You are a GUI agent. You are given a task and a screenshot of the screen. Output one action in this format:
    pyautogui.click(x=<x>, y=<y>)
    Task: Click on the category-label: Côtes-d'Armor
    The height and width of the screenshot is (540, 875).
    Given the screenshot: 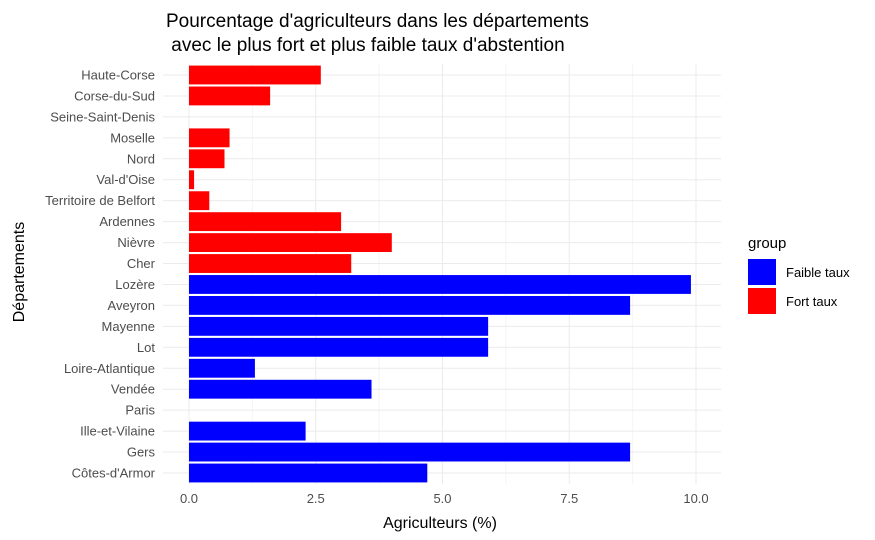 What is the action you would take?
    pyautogui.click(x=114, y=473)
    